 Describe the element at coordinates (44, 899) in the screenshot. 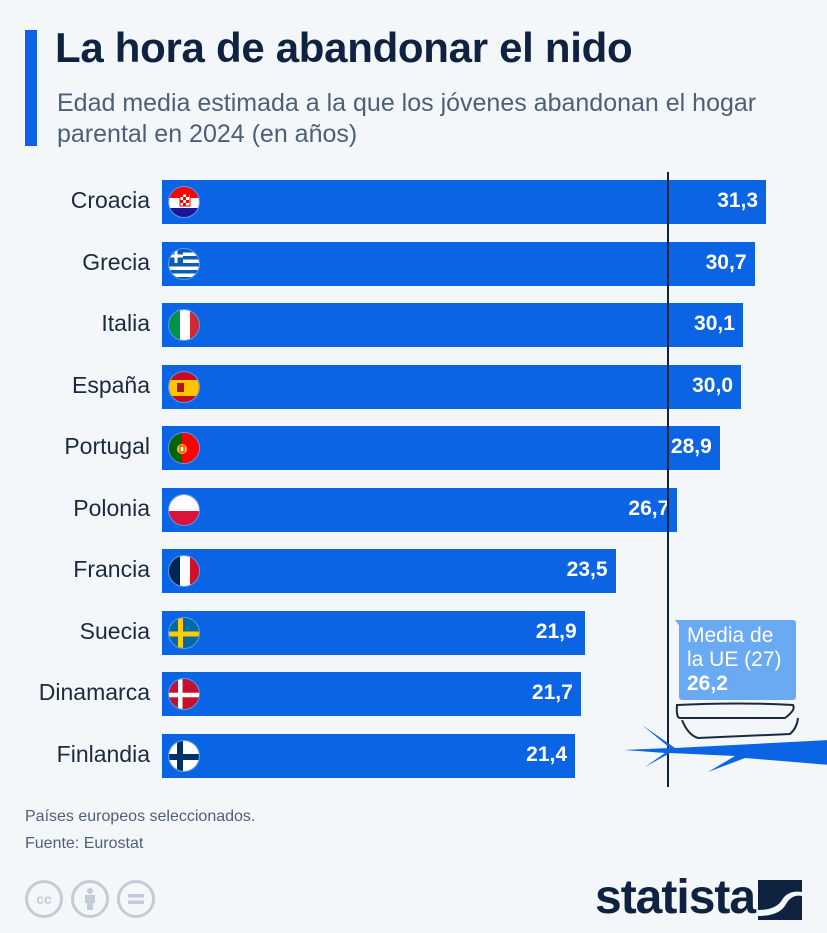

I see `cc-icon: cc` at that location.